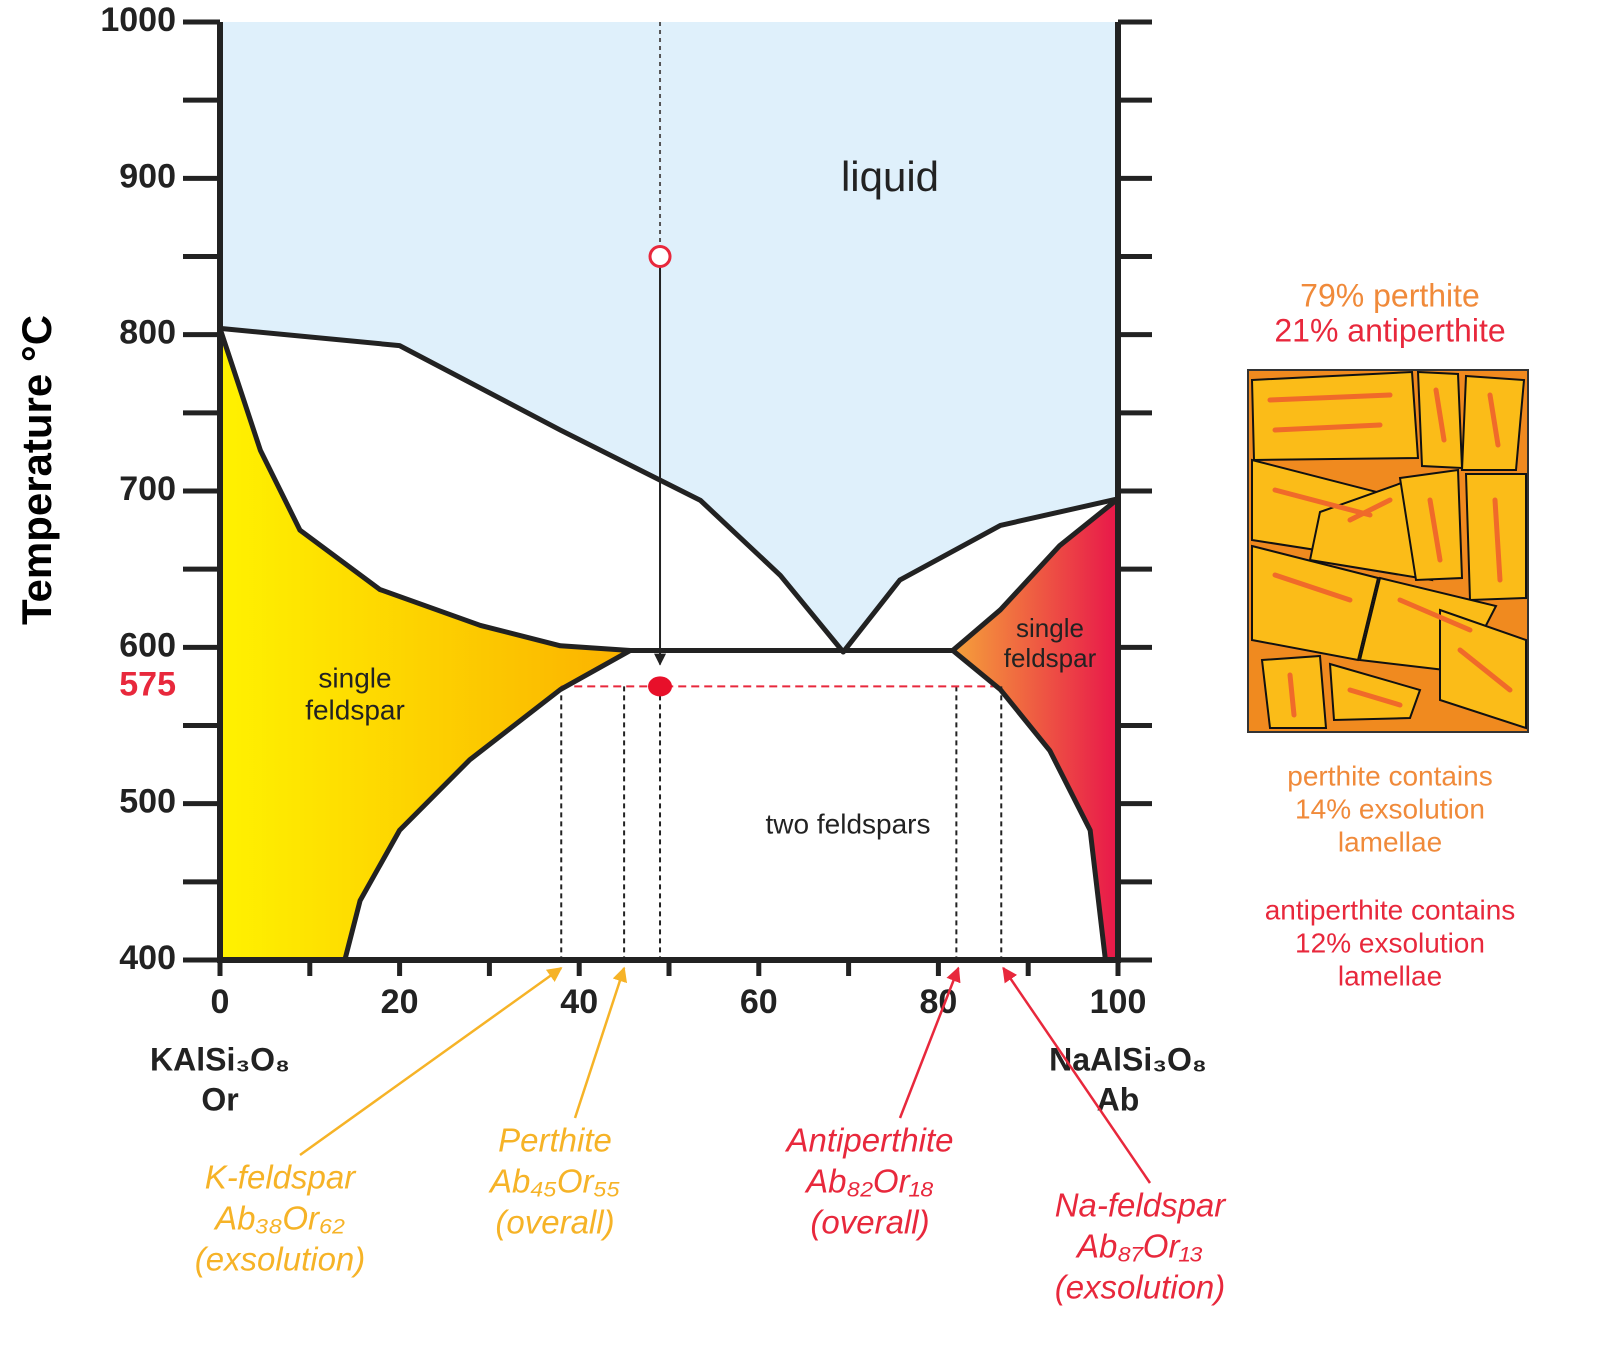  I want to click on note-text: 12% exsolution, so click(1390, 942).